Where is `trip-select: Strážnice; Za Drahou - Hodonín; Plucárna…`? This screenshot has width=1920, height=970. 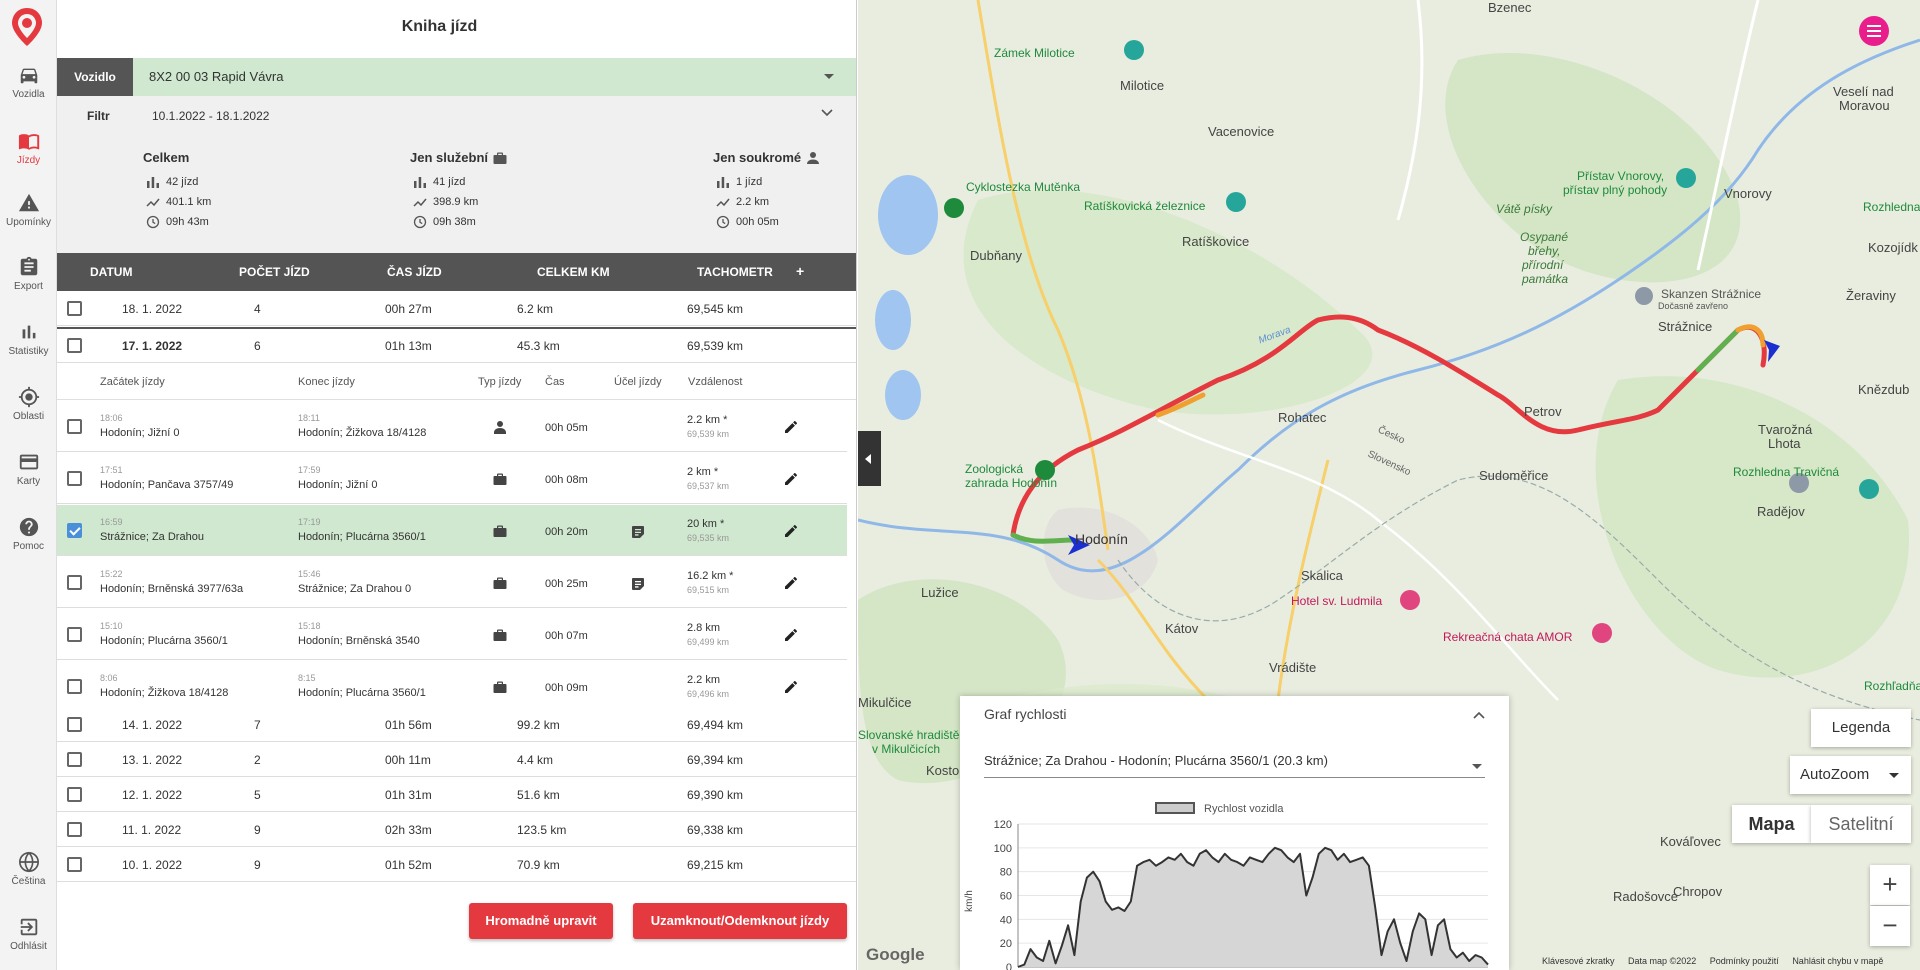
trip-select: Strážnice; Za Drahou - Hodonín; Plucárna… is located at coordinates (1156, 760).